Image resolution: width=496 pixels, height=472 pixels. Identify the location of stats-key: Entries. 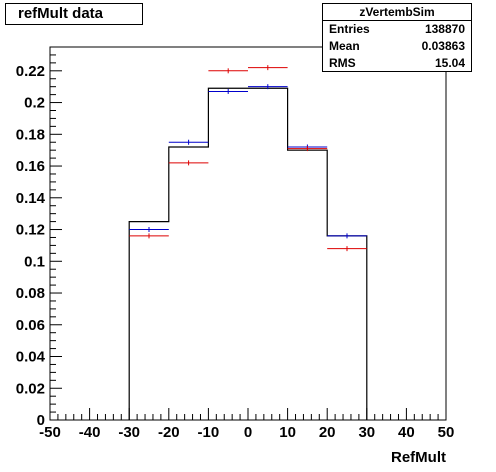
(349, 29).